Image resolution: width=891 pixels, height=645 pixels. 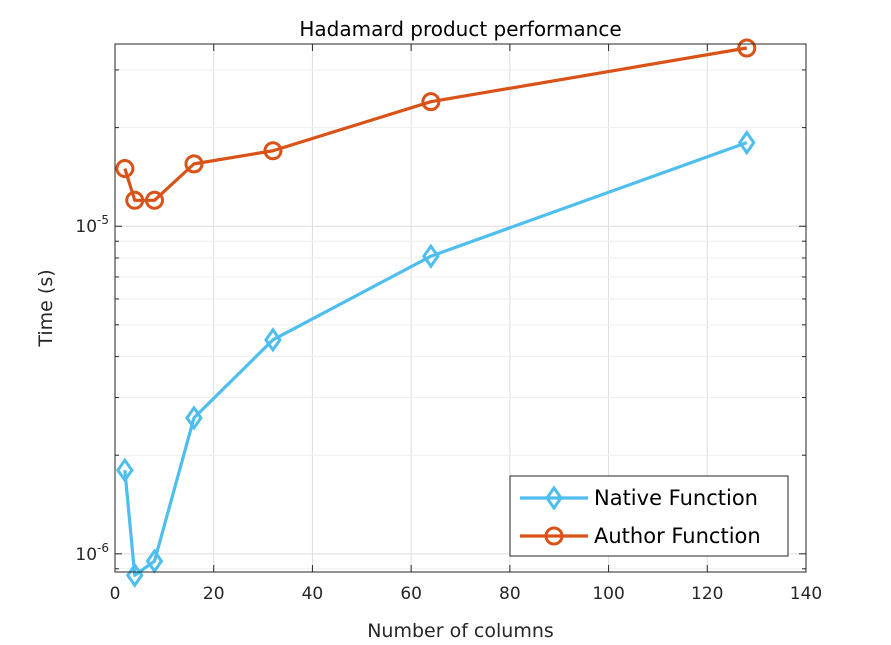 What do you see at coordinates (460, 631) in the screenshot?
I see `x-axis-label: Number of columns` at bounding box center [460, 631].